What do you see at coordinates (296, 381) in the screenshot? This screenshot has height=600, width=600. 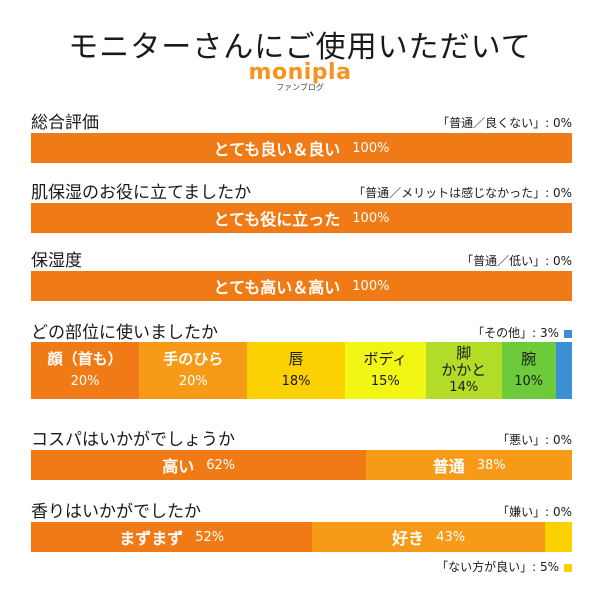 I see `segment-percent: 18%` at bounding box center [296, 381].